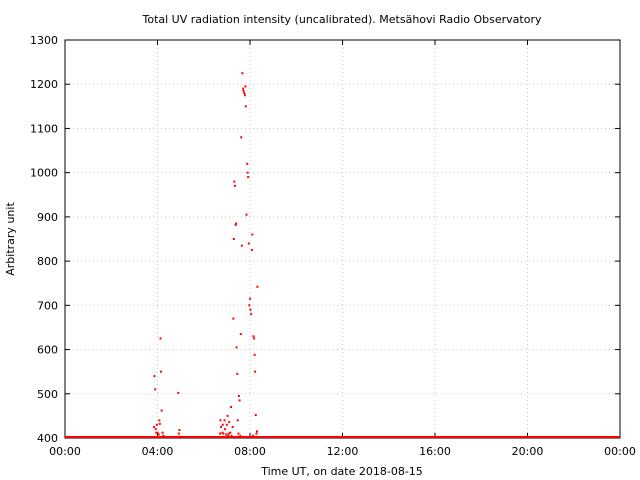 The height and width of the screenshot is (480, 640). I want to click on x-tick-label: 16:00, so click(435, 451).